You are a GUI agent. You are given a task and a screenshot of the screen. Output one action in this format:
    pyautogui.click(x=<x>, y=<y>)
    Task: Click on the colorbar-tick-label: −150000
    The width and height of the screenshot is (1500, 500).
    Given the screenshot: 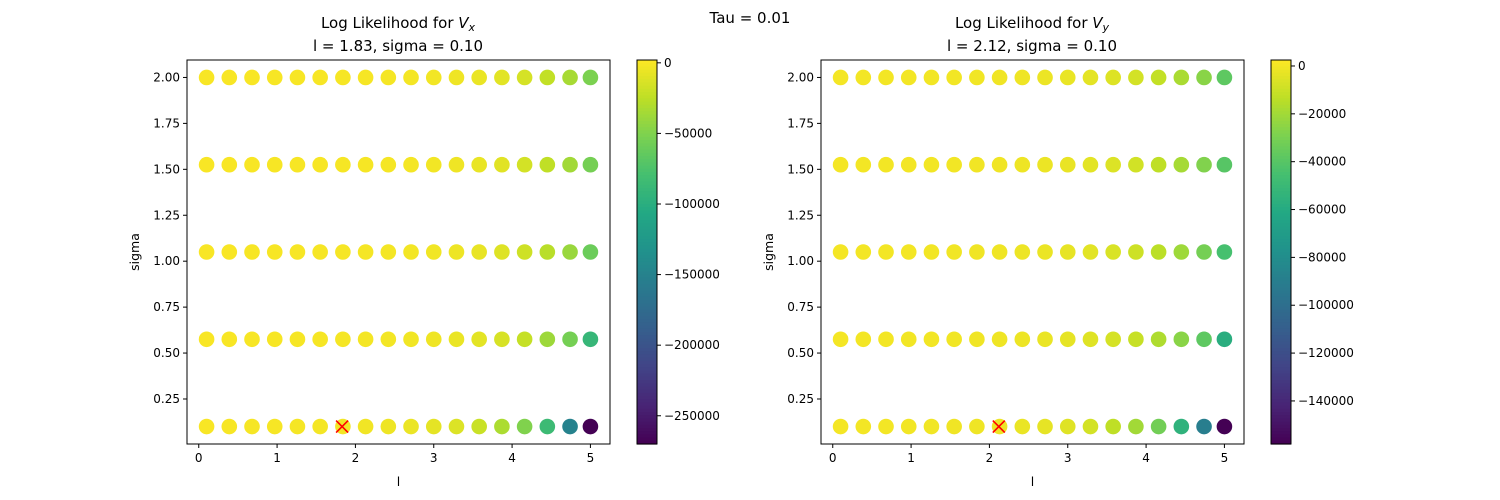 What is the action you would take?
    pyautogui.click(x=692, y=275)
    